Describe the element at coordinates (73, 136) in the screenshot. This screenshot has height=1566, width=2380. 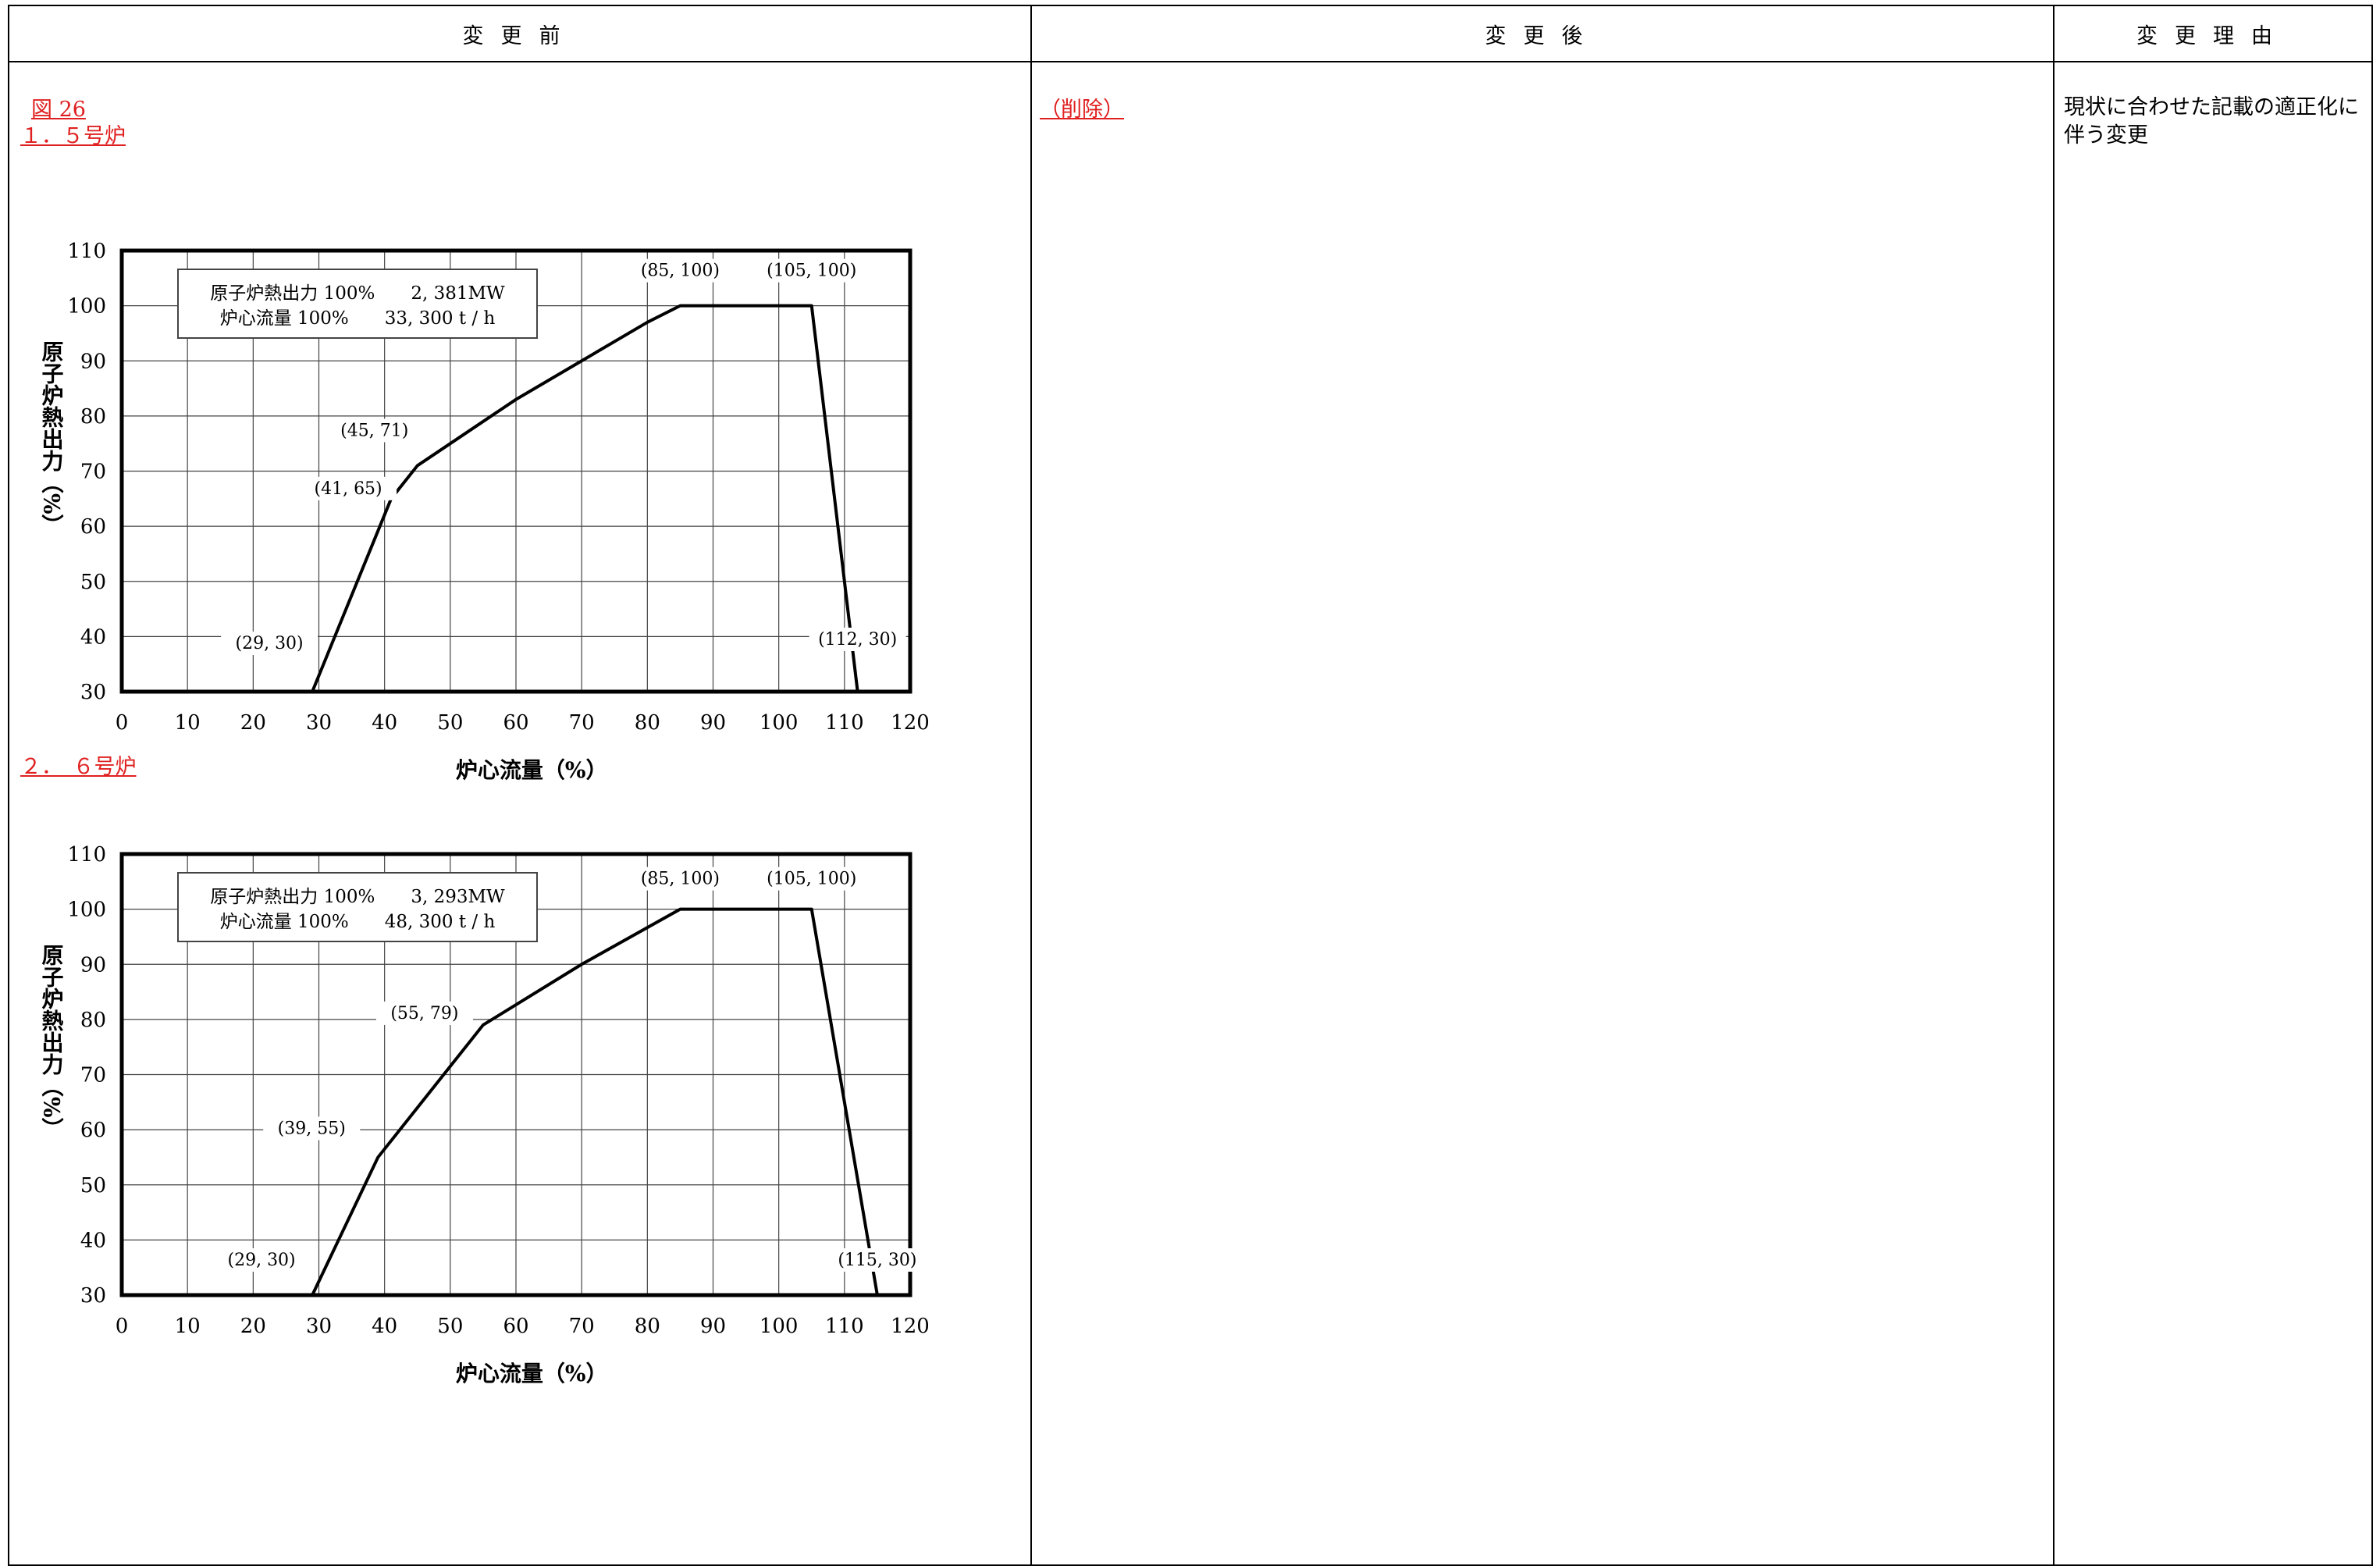
I see `section-1-title: １．５号炉` at that location.